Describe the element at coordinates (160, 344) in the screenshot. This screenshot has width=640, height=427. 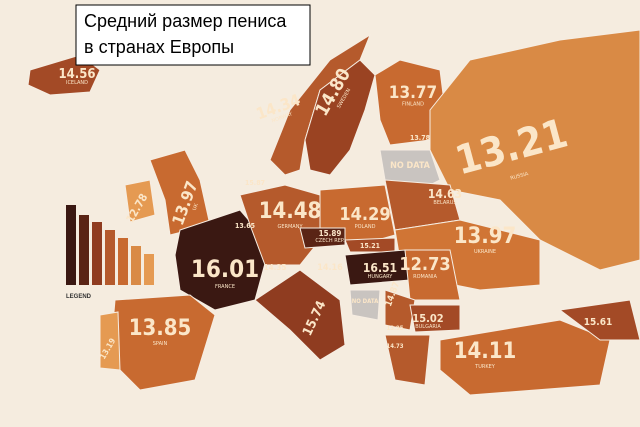
I see `country-name: SPAIN` at that location.